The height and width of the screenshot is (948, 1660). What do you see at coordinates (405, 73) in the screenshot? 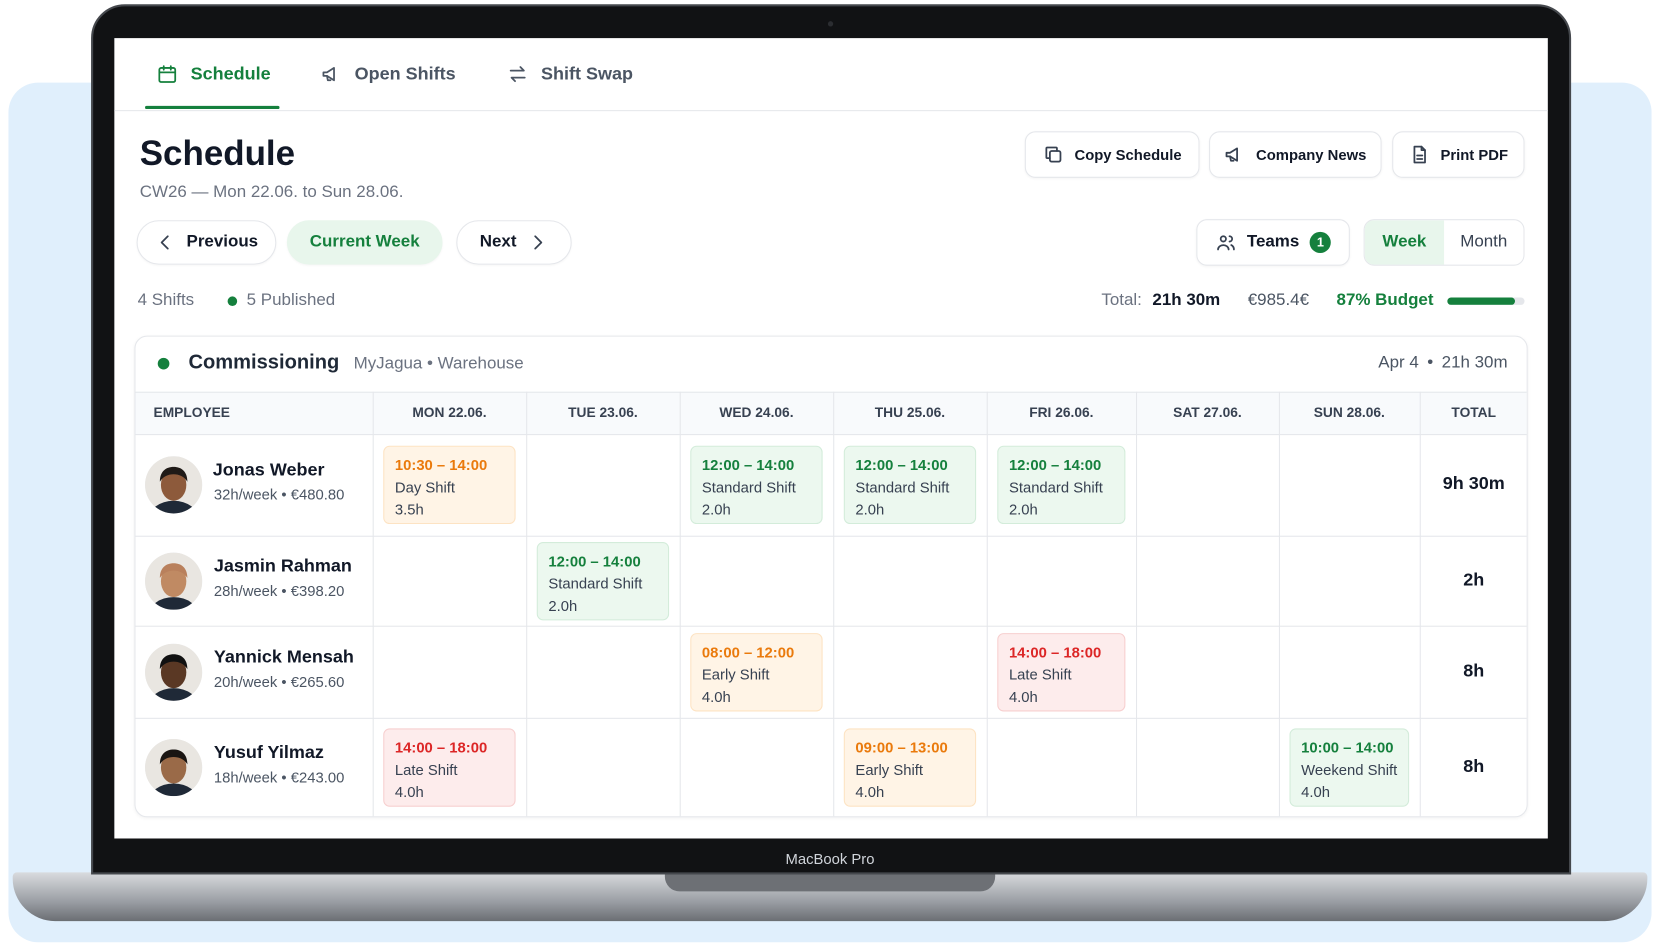
I see `tab-label: Open Shifts` at bounding box center [405, 73].